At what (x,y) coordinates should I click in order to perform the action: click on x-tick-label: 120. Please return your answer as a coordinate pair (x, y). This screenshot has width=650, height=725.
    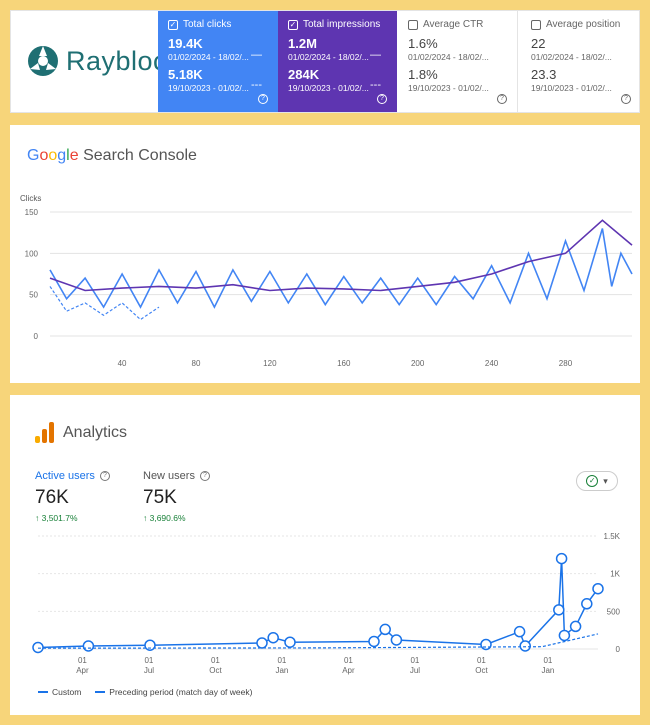
    Looking at the image, I should click on (270, 363).